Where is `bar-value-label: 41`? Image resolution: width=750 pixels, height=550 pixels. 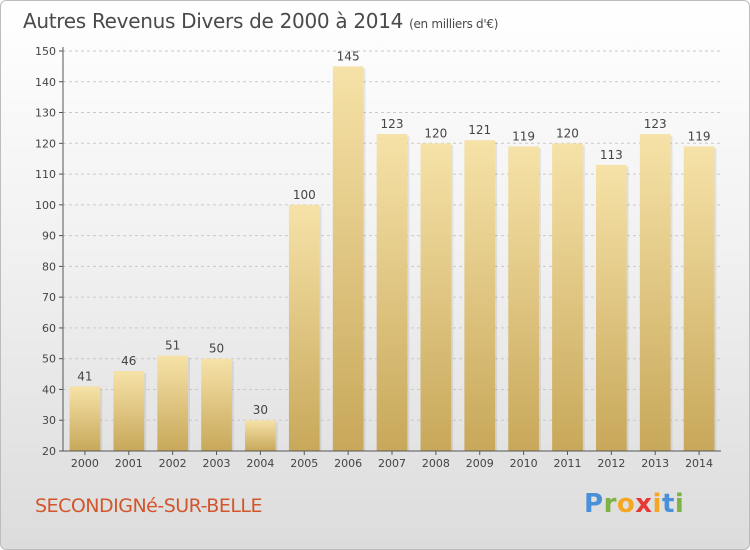 bar-value-label: 41 is located at coordinates (84, 376).